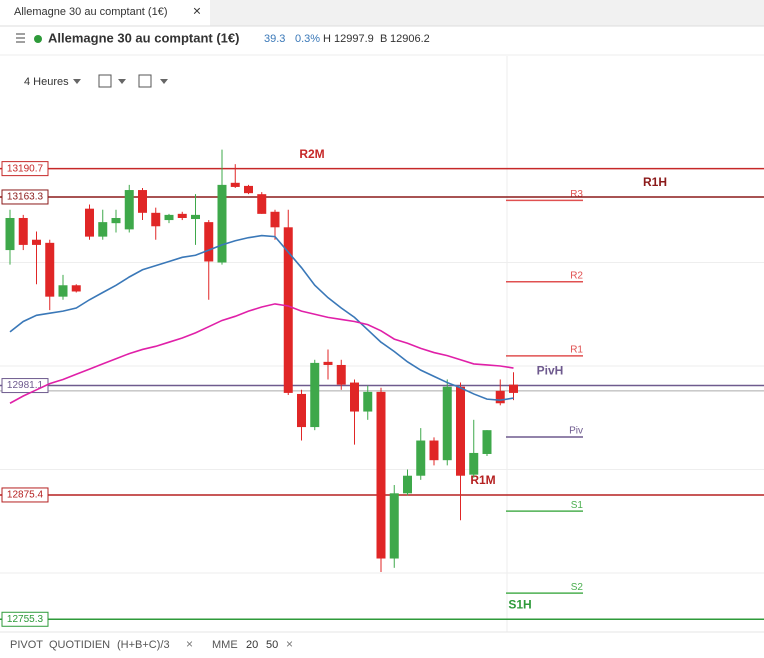 This screenshot has height=658, width=764. I want to click on pivot-label: PIVOT, so click(26, 645).